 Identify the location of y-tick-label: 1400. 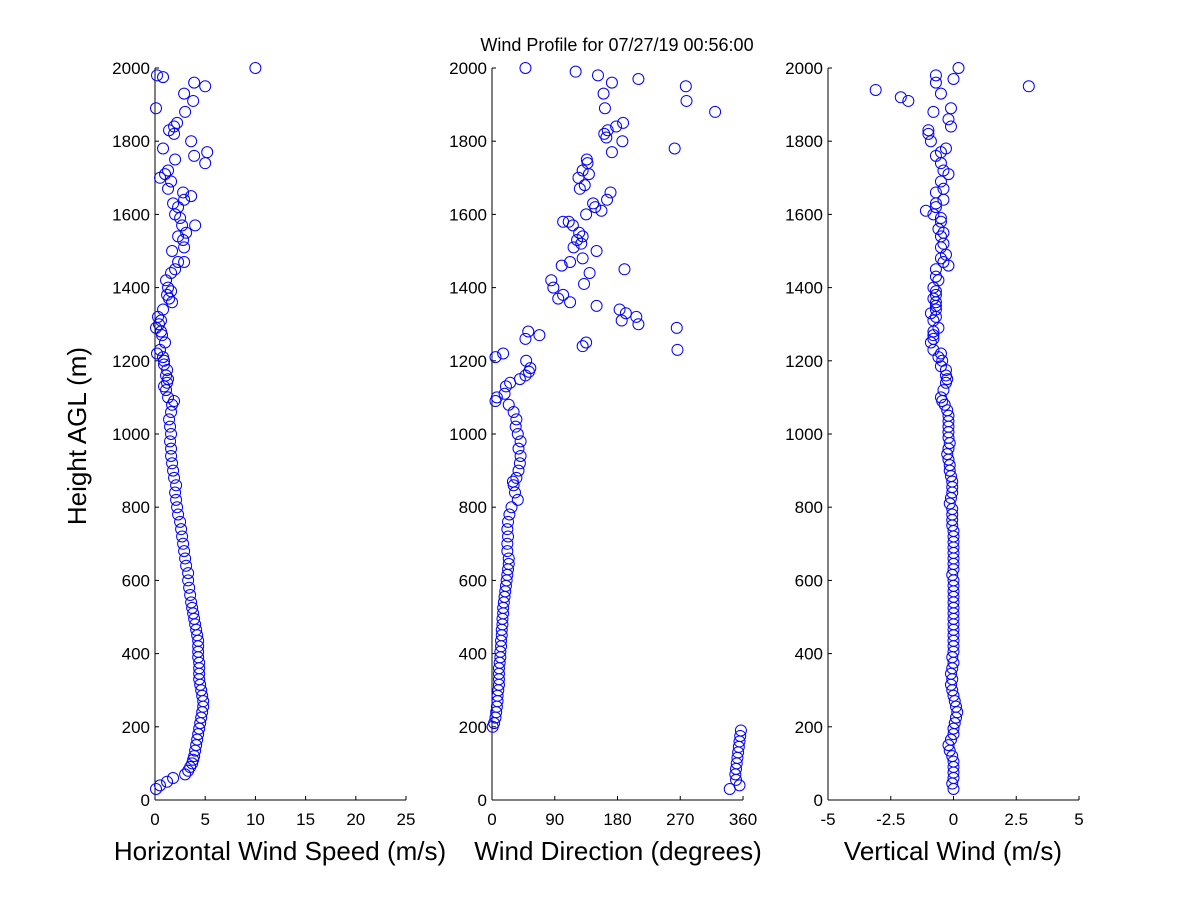
(131, 288).